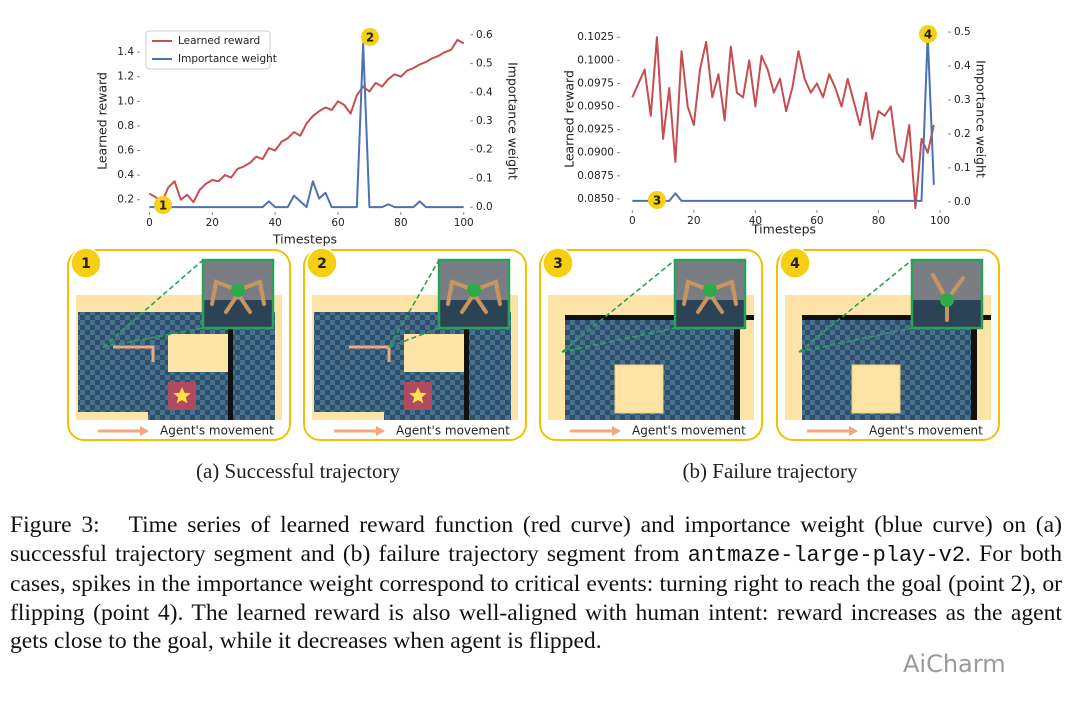 This screenshot has width=1080, height=708. Describe the element at coordinates (125, 200) in the screenshot. I see `y-tick-label: 0.2` at that location.